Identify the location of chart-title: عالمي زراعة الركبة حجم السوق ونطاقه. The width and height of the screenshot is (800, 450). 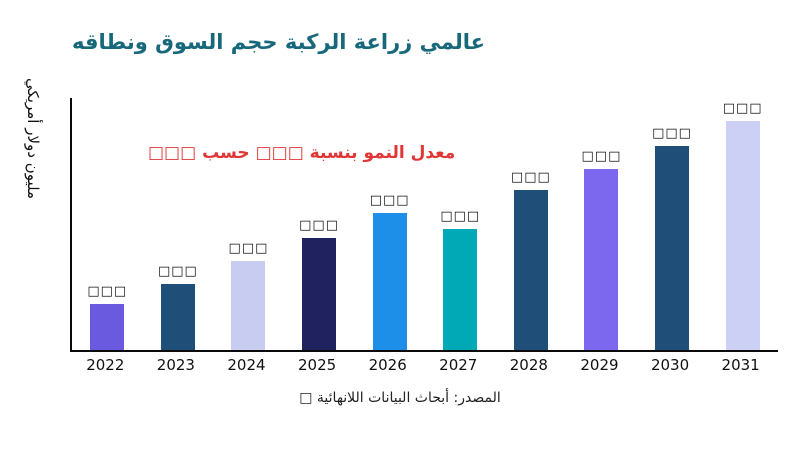
(279, 42).